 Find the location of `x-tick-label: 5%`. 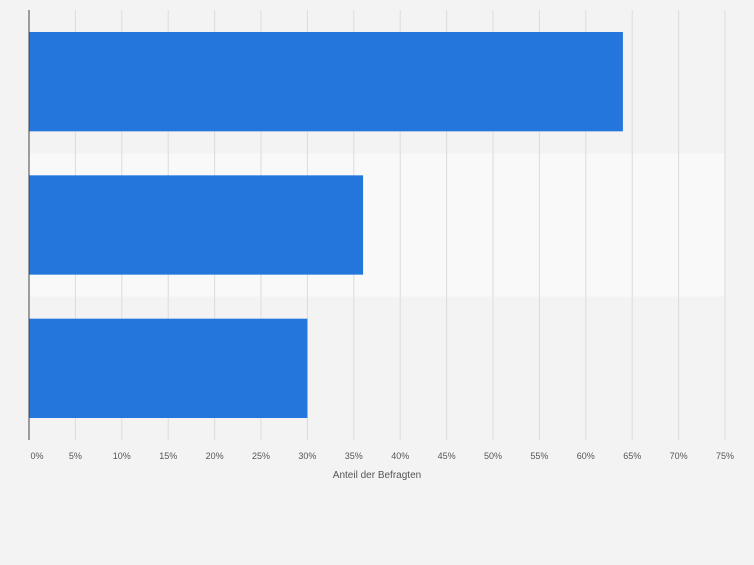

x-tick-label: 5% is located at coordinates (75, 456).